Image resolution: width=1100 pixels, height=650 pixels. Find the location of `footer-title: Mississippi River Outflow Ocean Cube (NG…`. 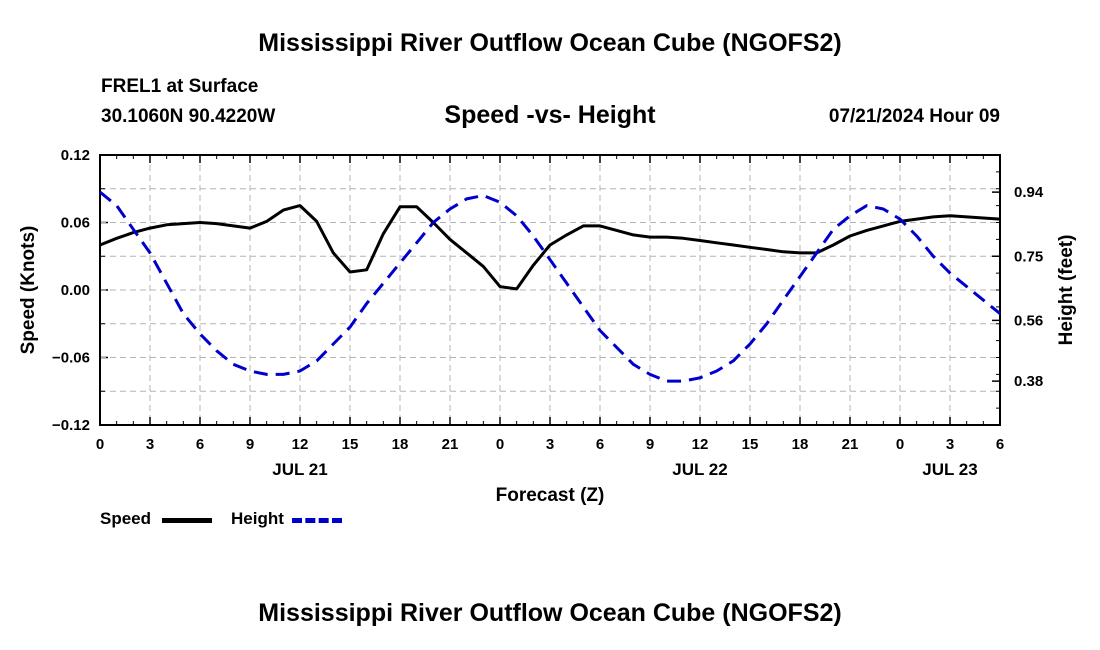

footer-title: Mississippi River Outflow Ocean Cube (NG… is located at coordinates (550, 613).